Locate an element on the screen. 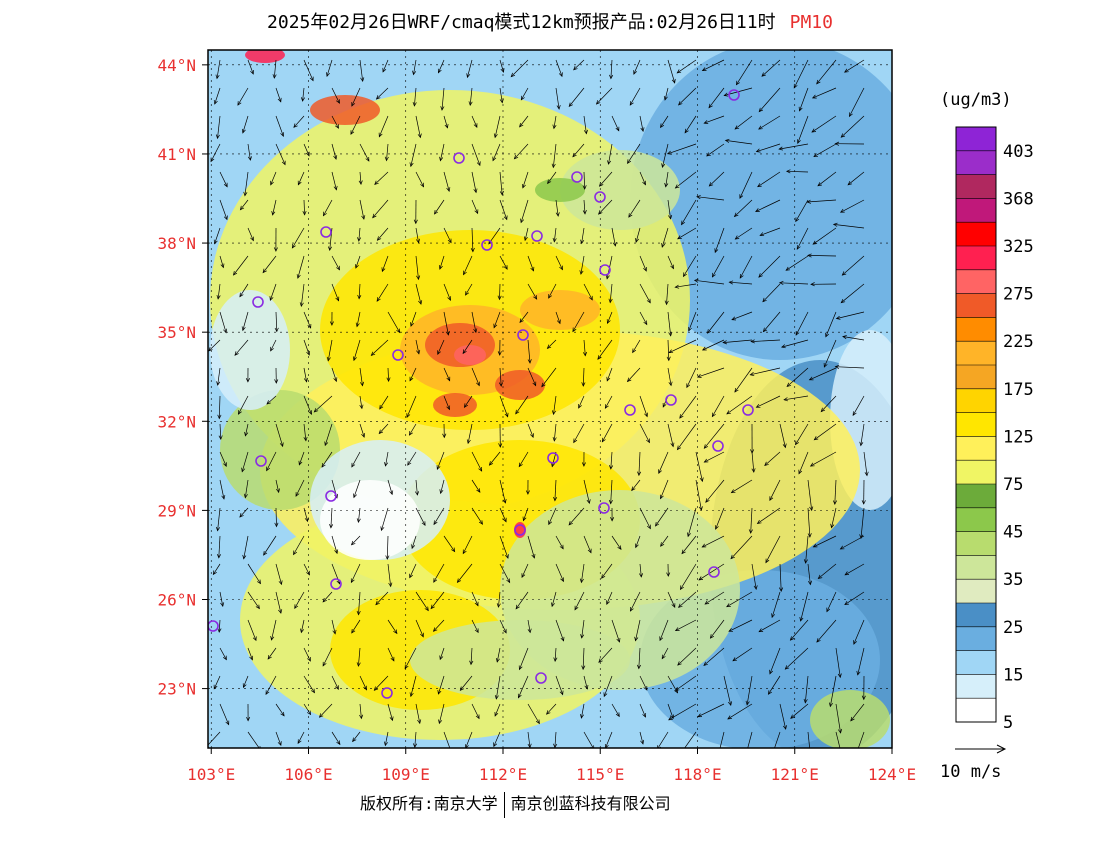  latitude-label: 23°N is located at coordinates (176, 689).